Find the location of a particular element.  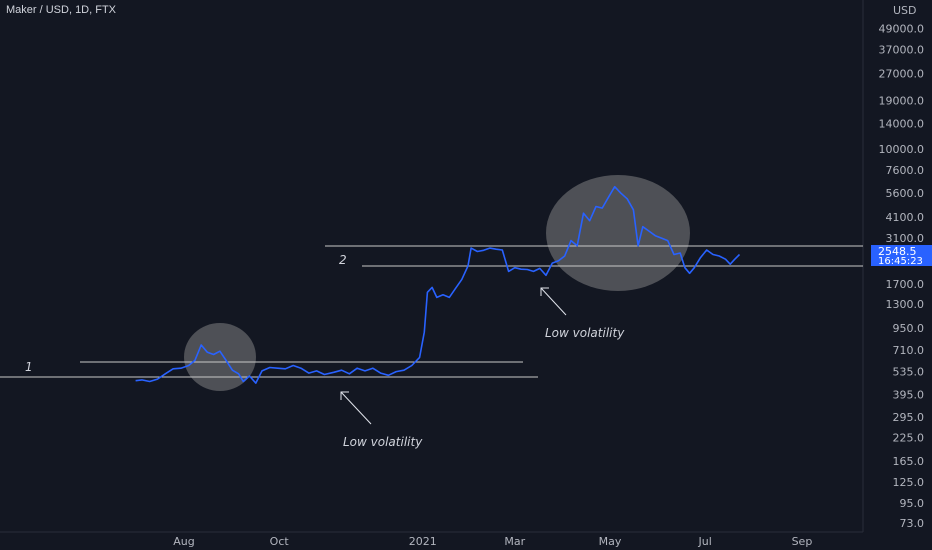

volatility-zone-2-highlight is located at coordinates (618, 233).